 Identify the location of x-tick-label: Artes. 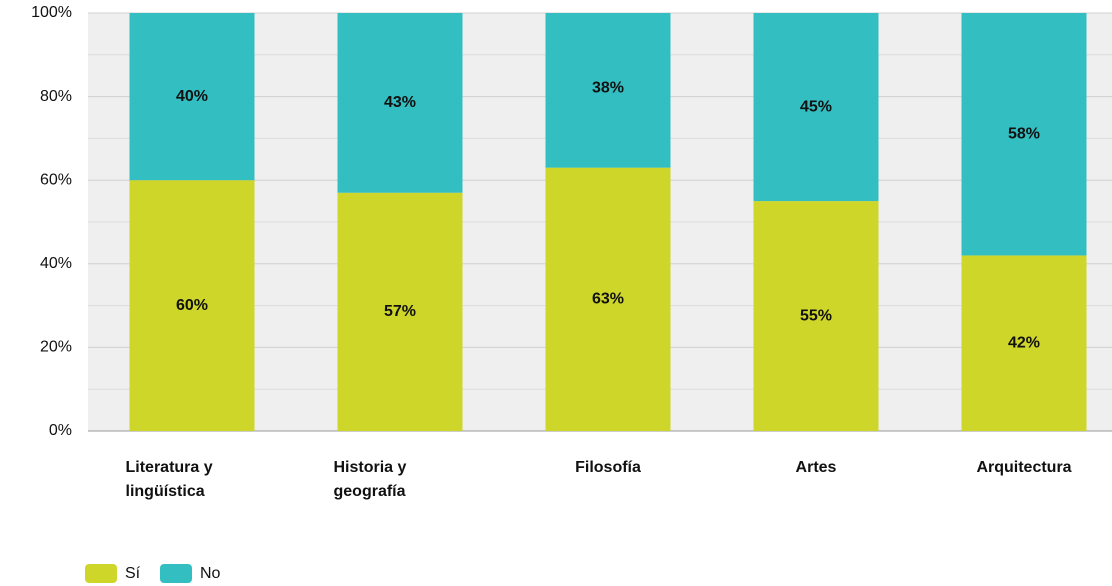
(816, 467).